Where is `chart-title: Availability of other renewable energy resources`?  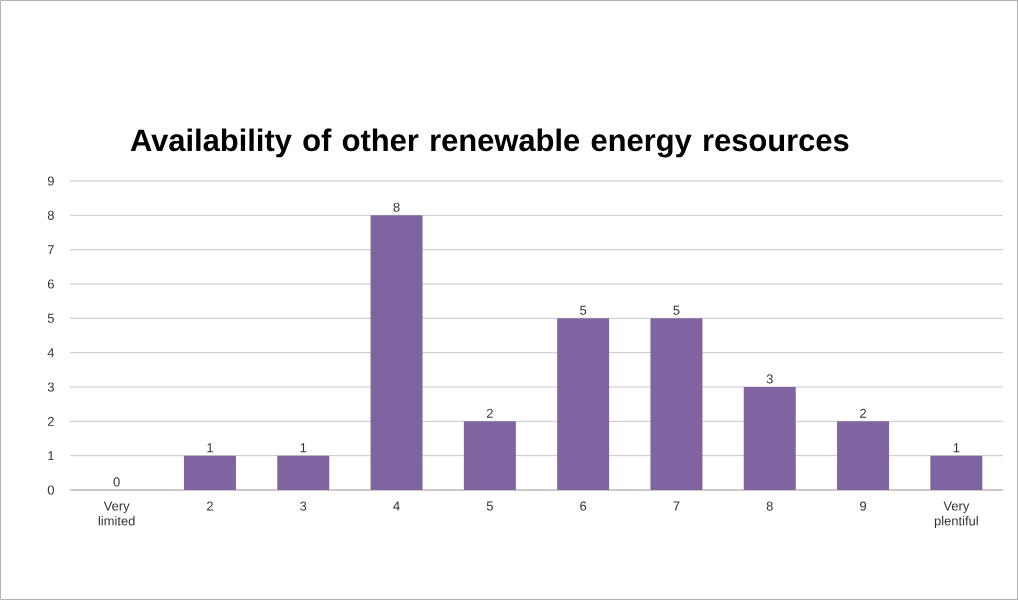 chart-title: Availability of other renewable energy resources is located at coordinates (489, 143).